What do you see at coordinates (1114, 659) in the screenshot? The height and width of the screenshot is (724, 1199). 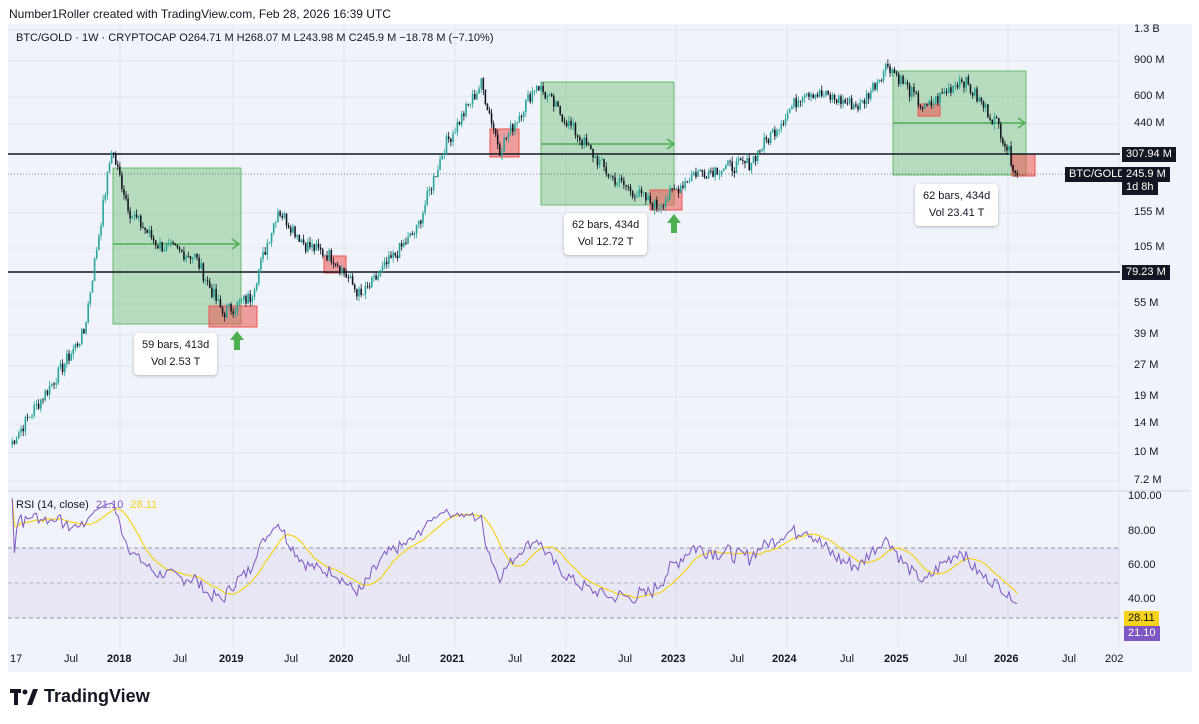 I see `time-axis-tick: 202` at bounding box center [1114, 659].